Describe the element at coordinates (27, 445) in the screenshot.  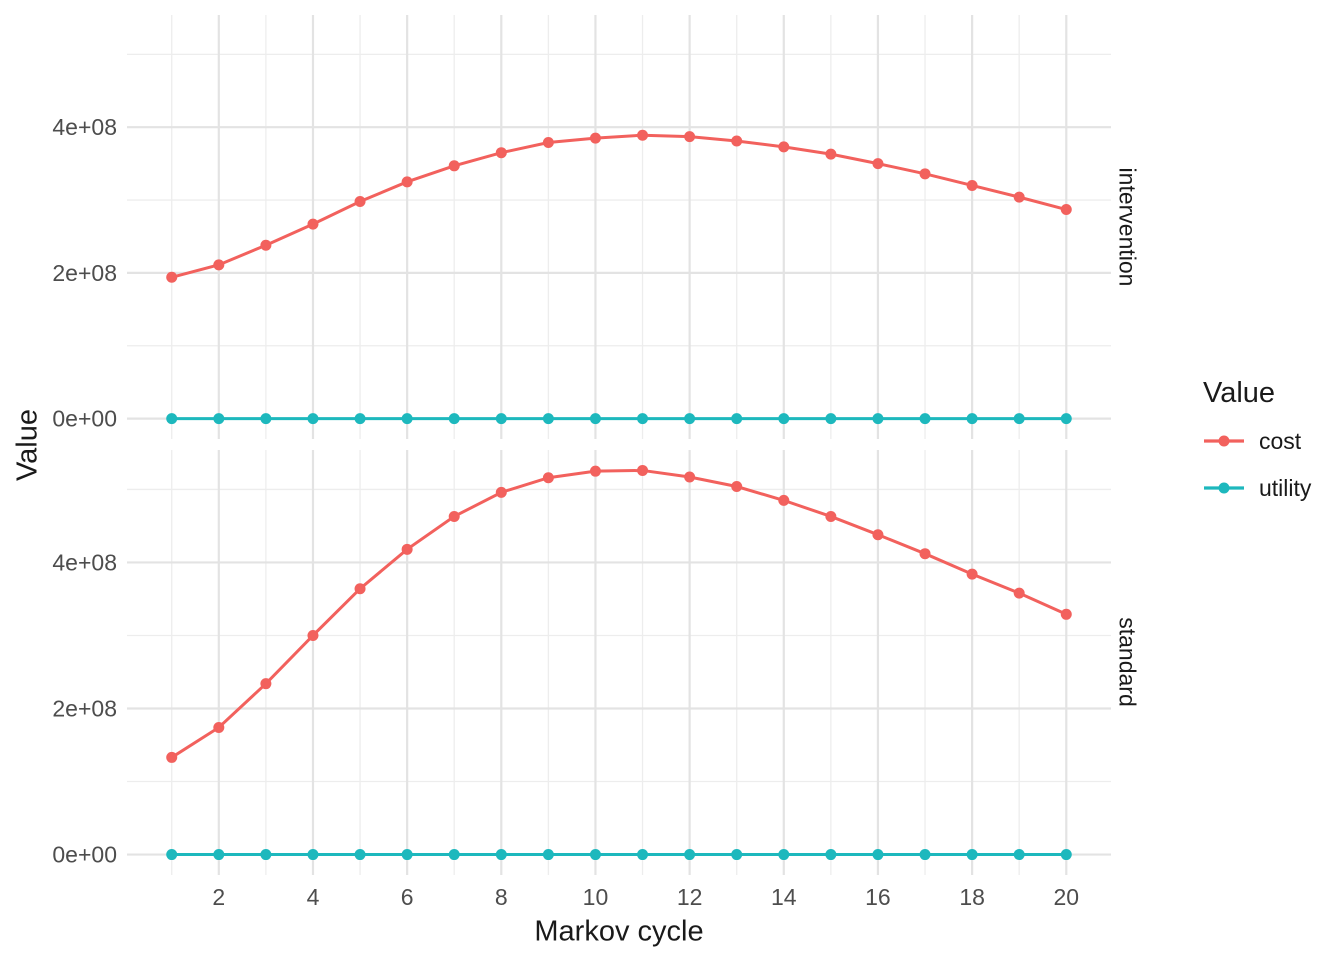
I see `y-axis-title: Value` at that location.